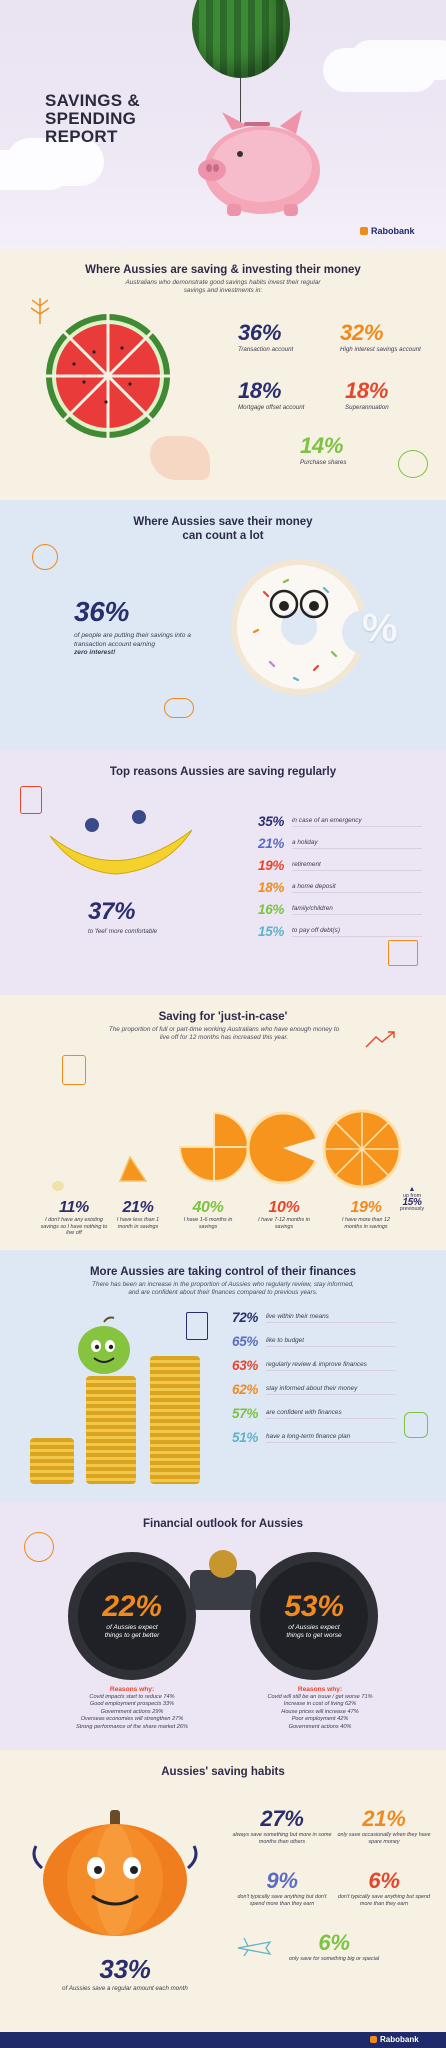 The width and height of the screenshot is (446, 2048). I want to click on footer-rabobank-mark-icon, so click(373, 2039).